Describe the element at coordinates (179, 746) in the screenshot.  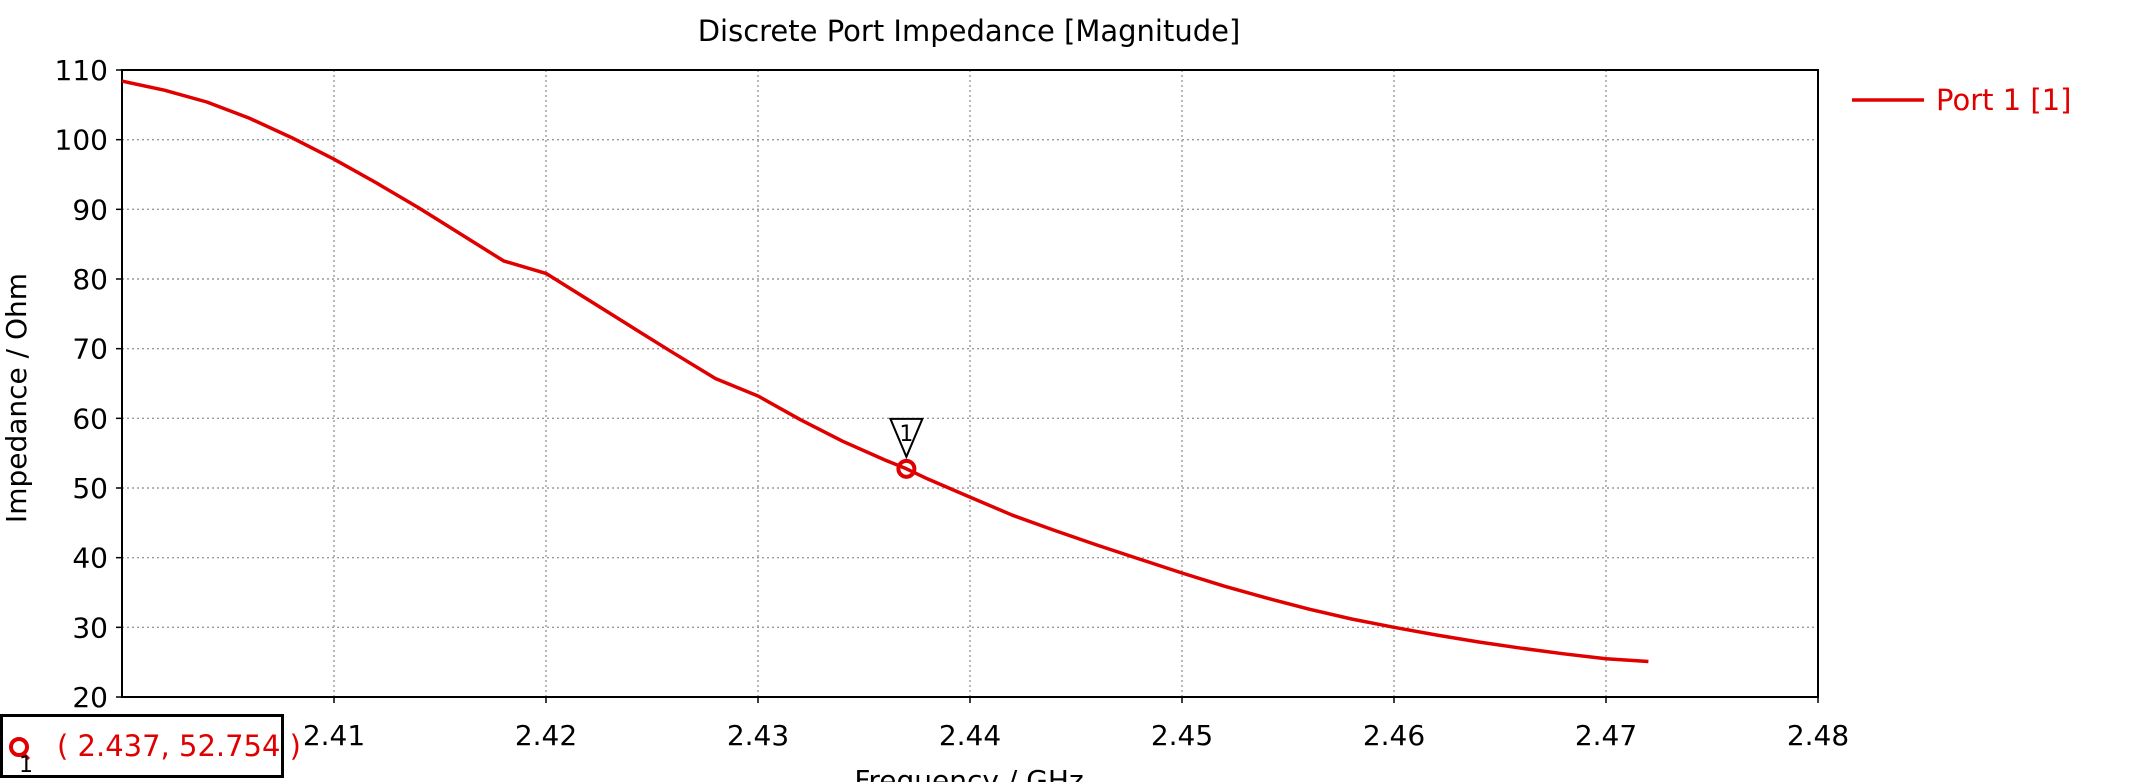
I see `marker-readout-value: ( 2.437, 52.754 )` at that location.